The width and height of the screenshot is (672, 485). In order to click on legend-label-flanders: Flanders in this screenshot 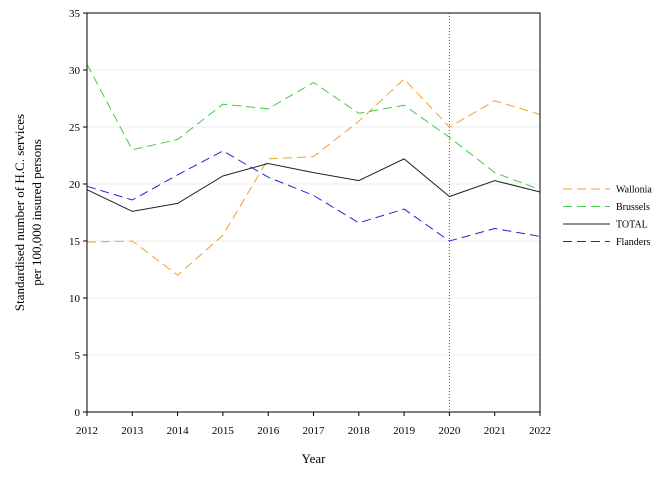, I will do `click(633, 242)`.